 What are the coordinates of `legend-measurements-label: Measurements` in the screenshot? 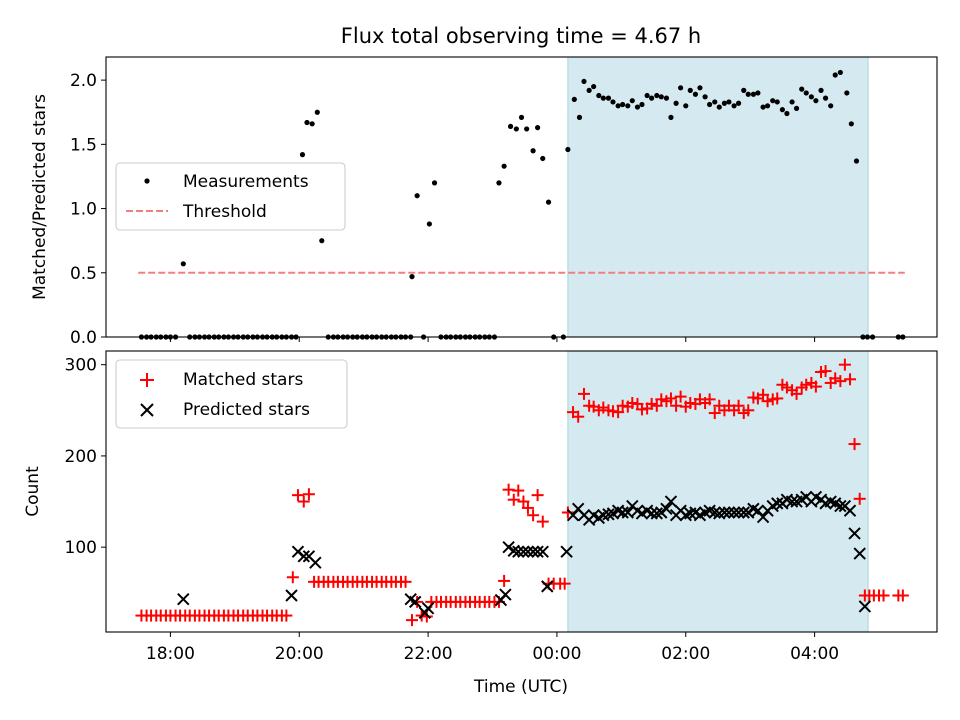 It's located at (246, 182).